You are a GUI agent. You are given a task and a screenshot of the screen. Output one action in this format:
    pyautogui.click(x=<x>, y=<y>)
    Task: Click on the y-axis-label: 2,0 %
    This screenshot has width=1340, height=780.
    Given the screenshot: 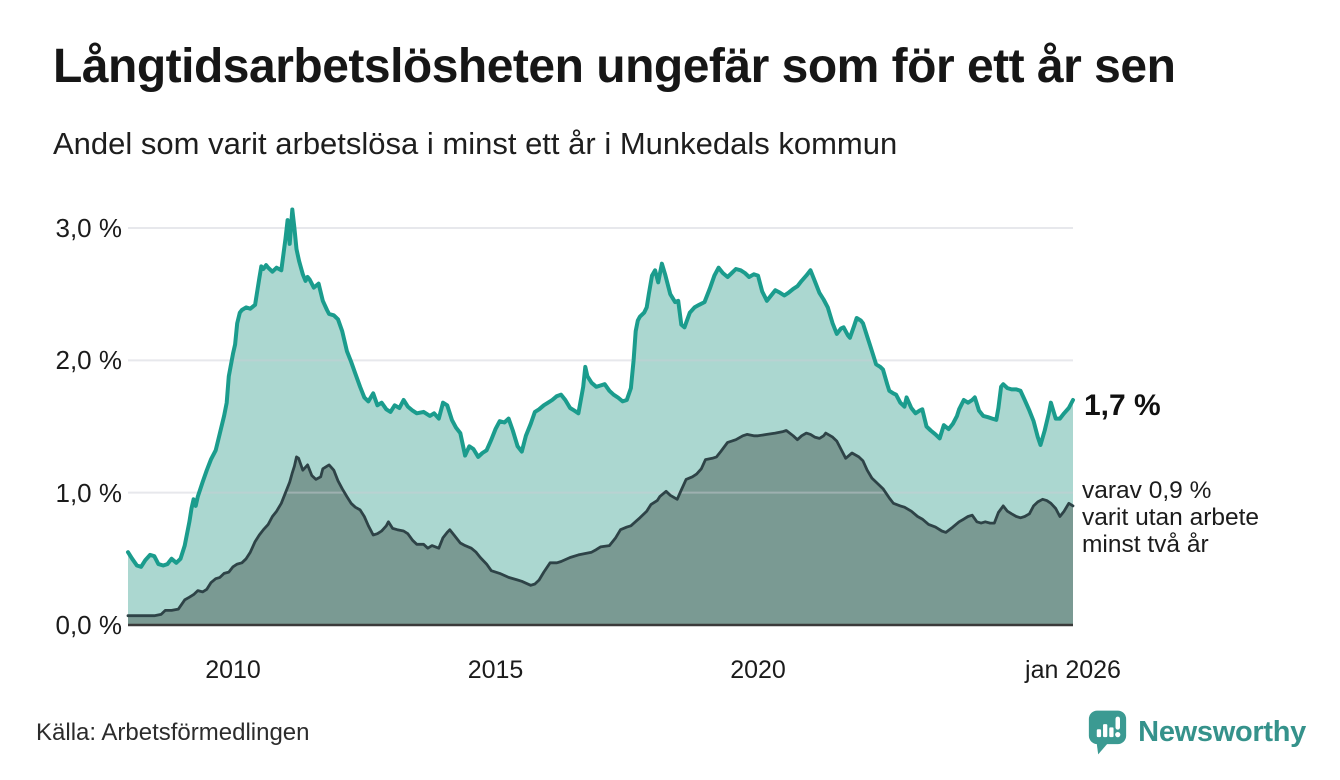 What is the action you would take?
    pyautogui.click(x=89, y=360)
    